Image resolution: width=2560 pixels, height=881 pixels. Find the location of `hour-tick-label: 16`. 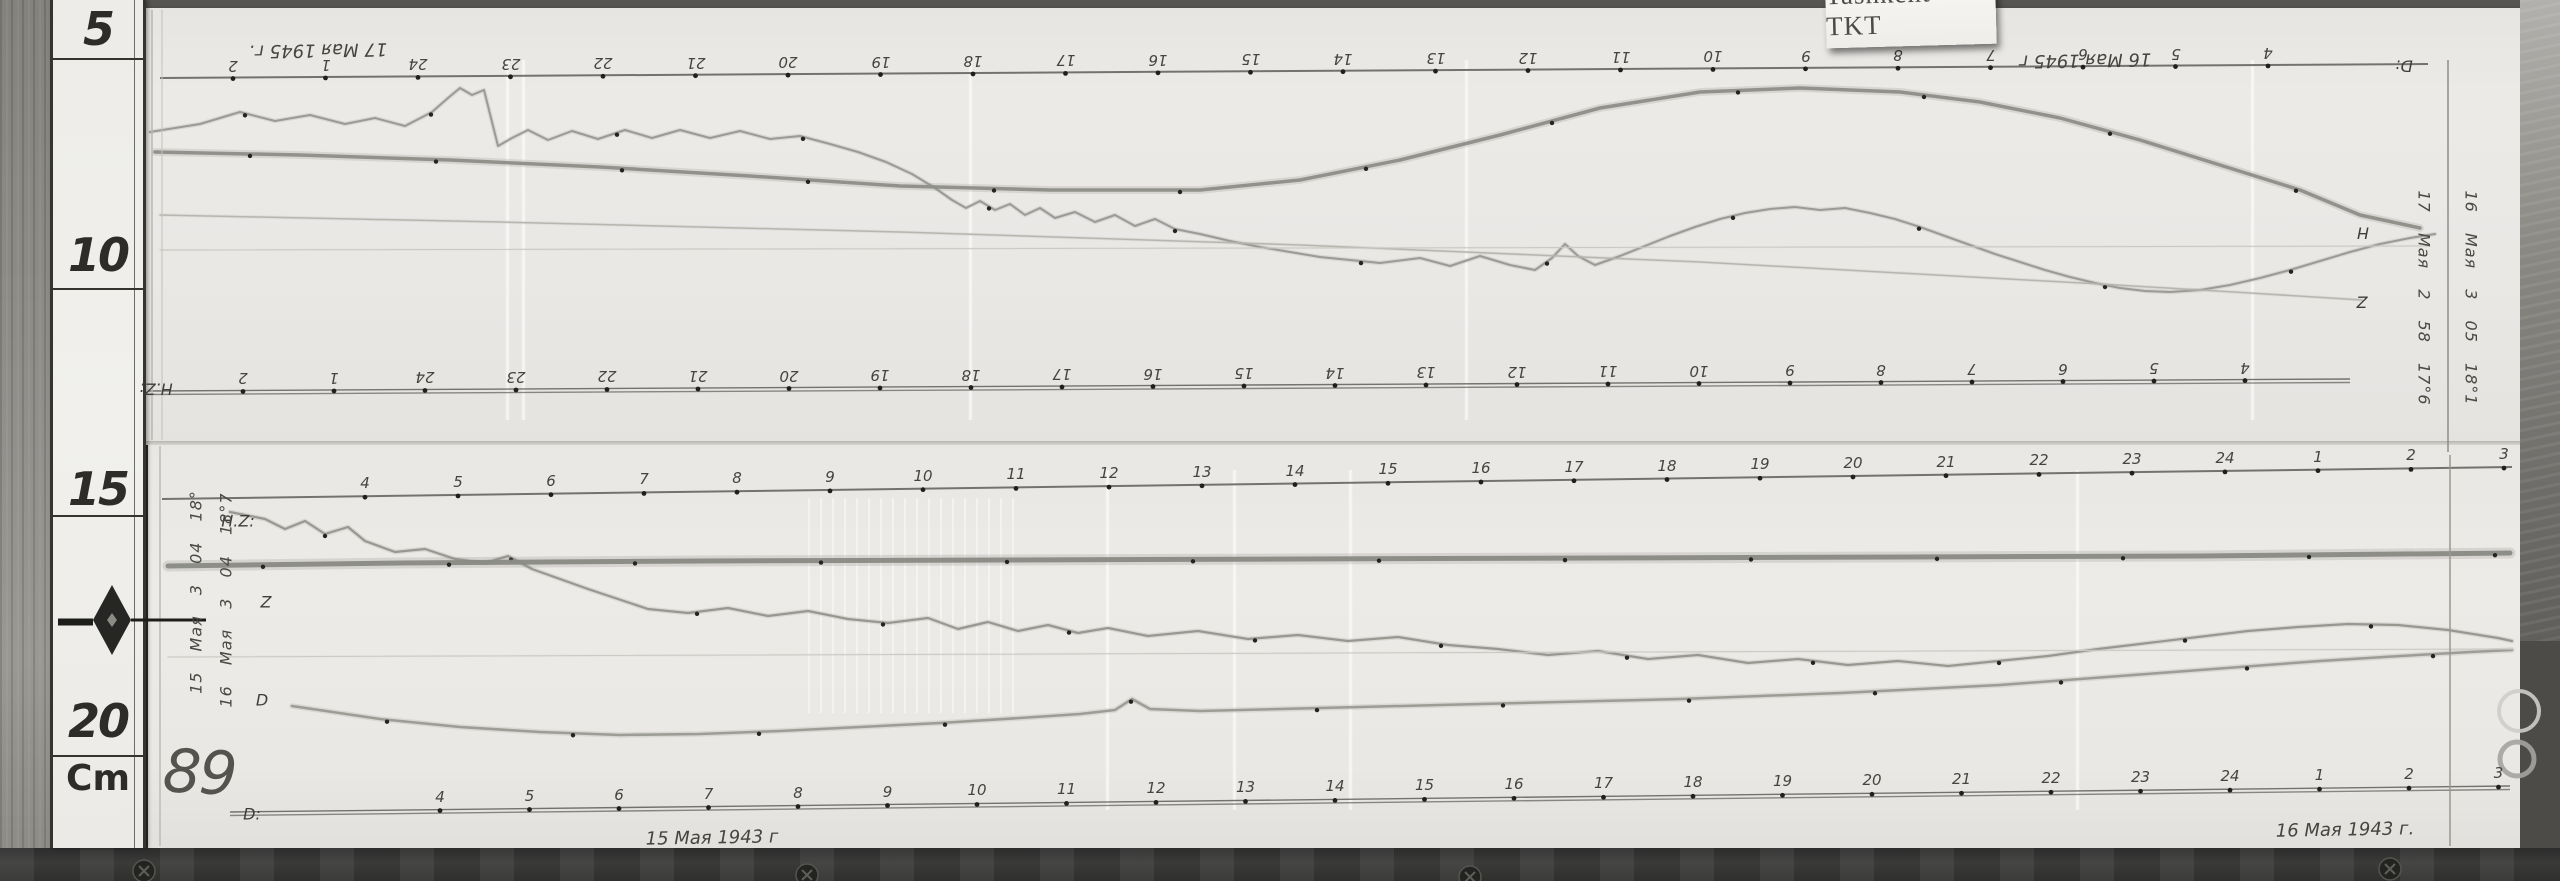

hour-tick-label: 16 is located at coordinates (1158, 59).